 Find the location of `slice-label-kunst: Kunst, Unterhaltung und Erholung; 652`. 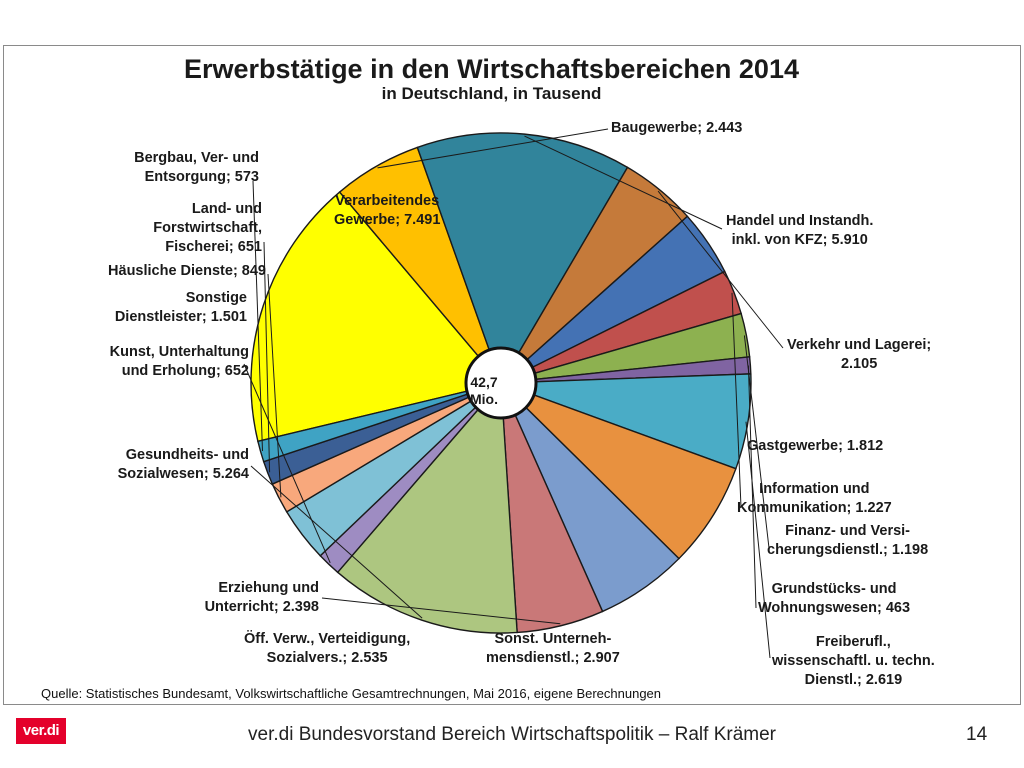

slice-label-kunst: Kunst, Unterhaltung und Erholung; 652 is located at coordinates (179, 361).